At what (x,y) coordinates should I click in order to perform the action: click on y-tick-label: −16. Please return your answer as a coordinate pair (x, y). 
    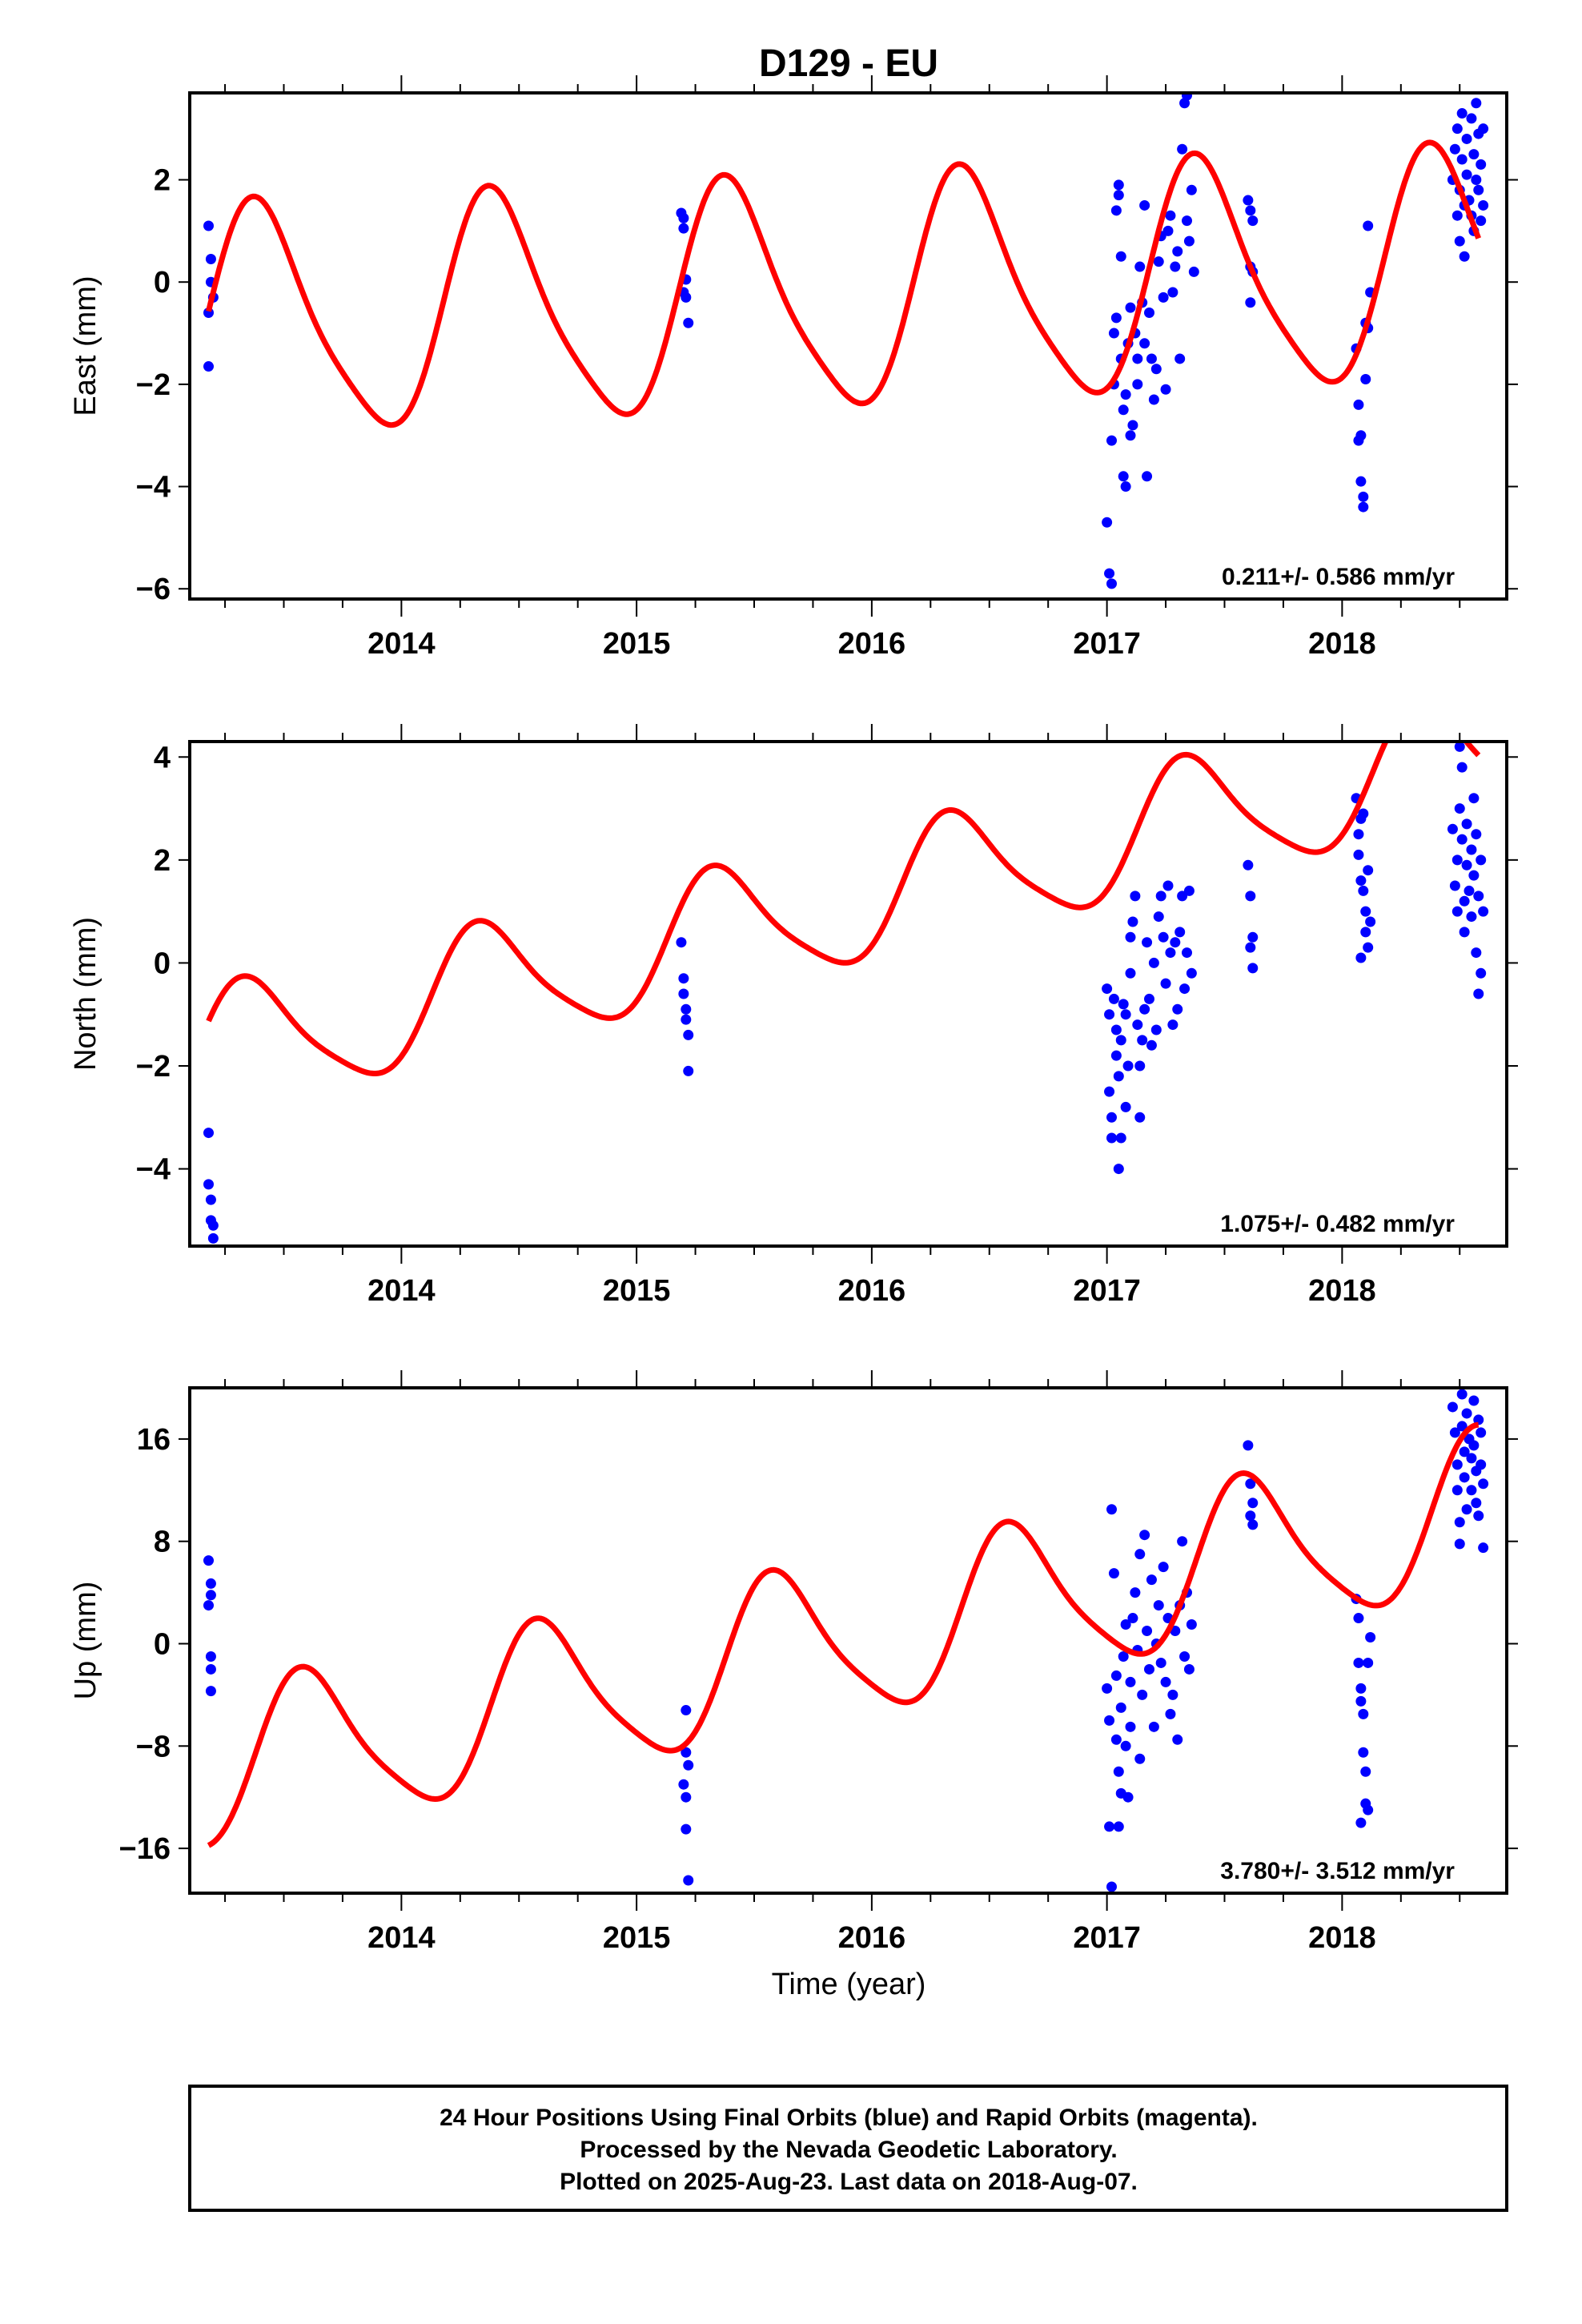
    Looking at the image, I should click on (145, 1849).